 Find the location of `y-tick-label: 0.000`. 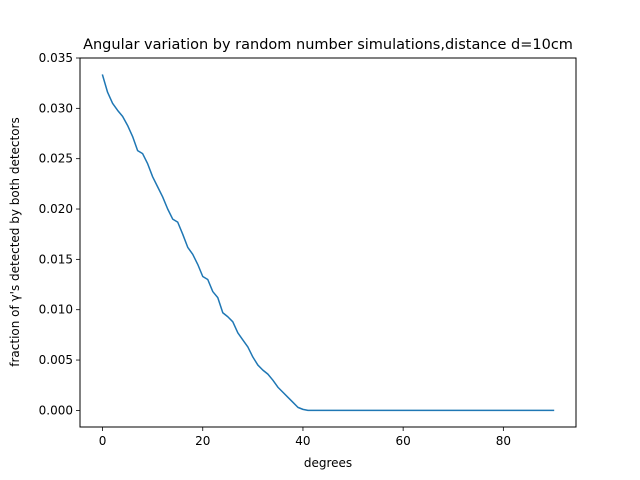

y-tick-label: 0.000 is located at coordinates (56, 410).